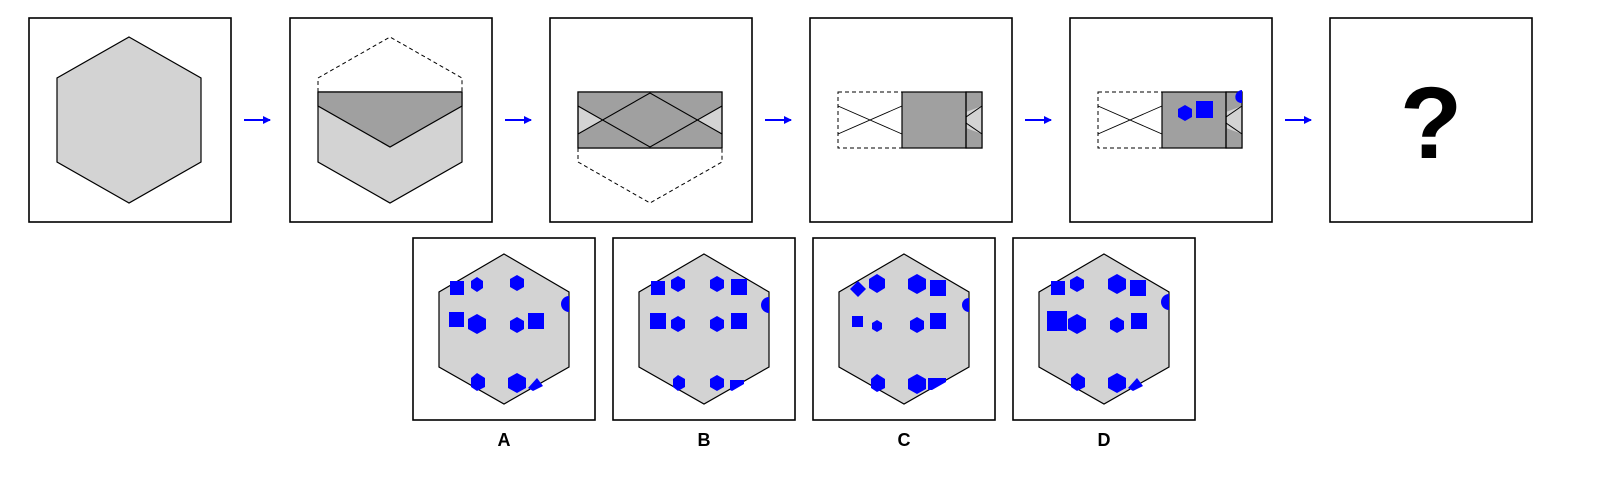 This screenshot has height=490, width=1610. I want to click on strip-outline, so click(650, 120).